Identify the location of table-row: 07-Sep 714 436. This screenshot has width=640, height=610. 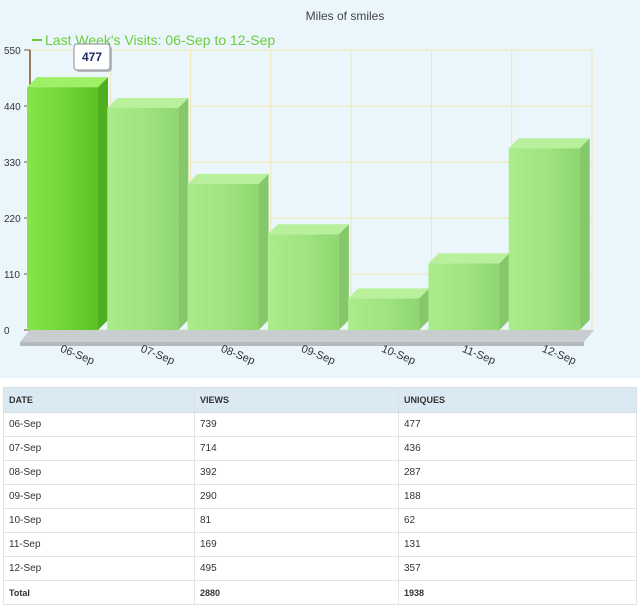
(320, 448).